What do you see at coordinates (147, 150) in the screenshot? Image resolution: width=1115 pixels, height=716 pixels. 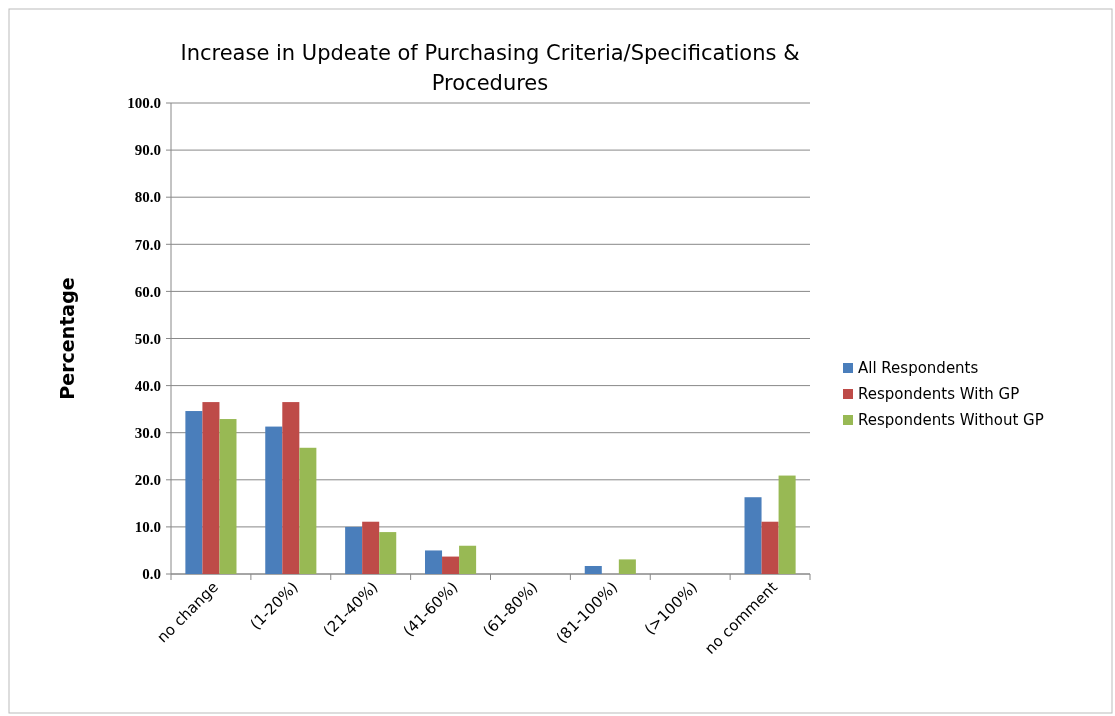 I see `y-tick-label: 90.0` at bounding box center [147, 150].